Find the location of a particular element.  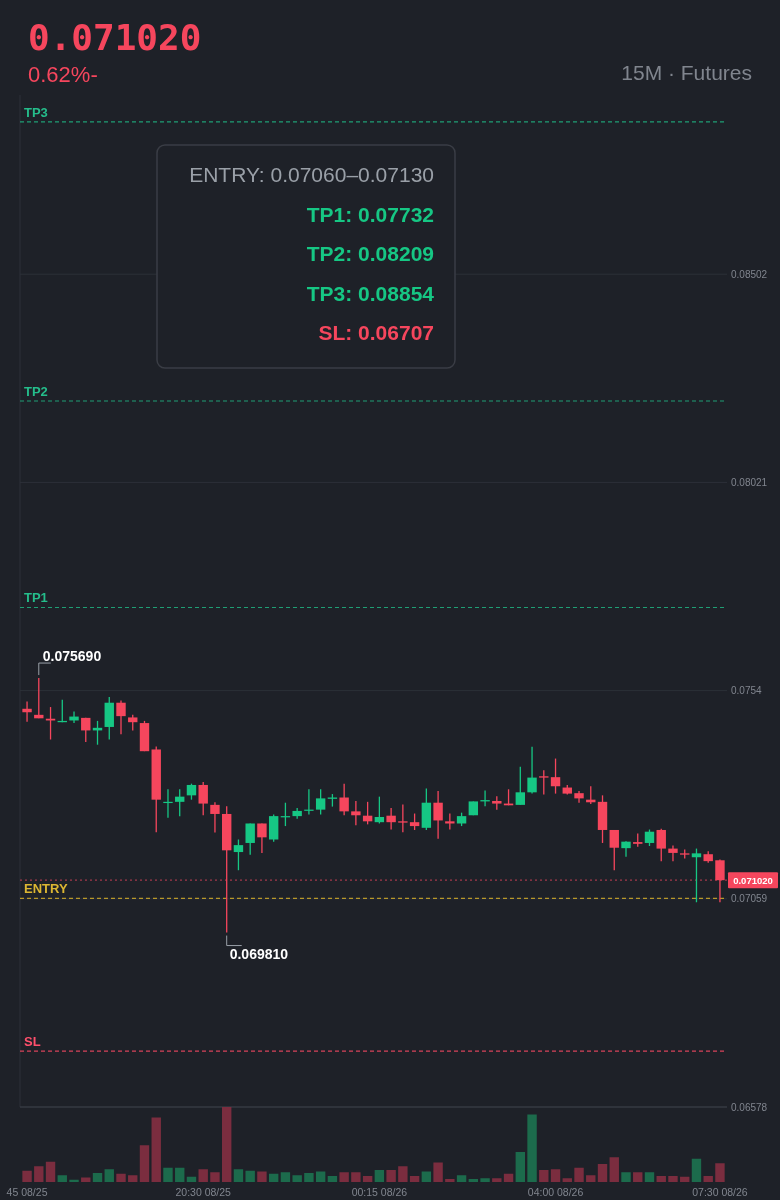

chart-subtitle: 0.62%- is located at coordinates (63, 74).